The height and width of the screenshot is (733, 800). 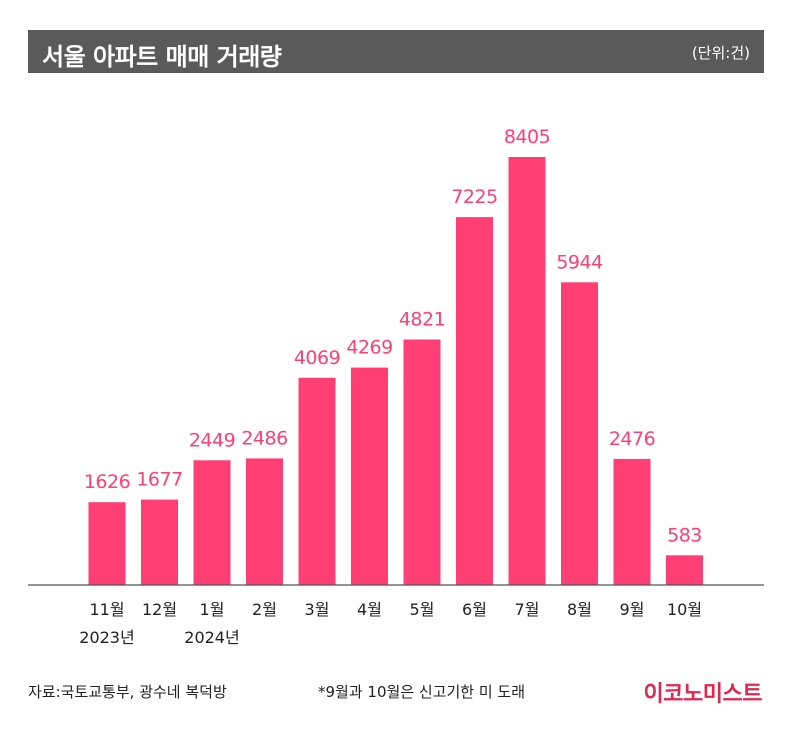 What do you see at coordinates (212, 440) in the screenshot?
I see `data-label: 2449` at bounding box center [212, 440].